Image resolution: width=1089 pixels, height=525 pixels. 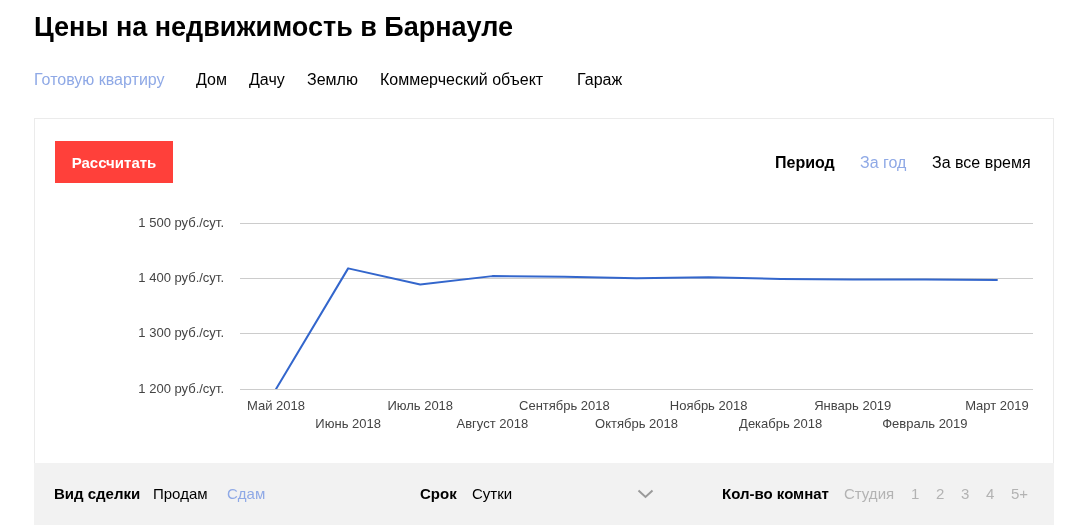 I want to click on chart-title: Цены на недвижимость в Барнауле, so click(x=274, y=27).